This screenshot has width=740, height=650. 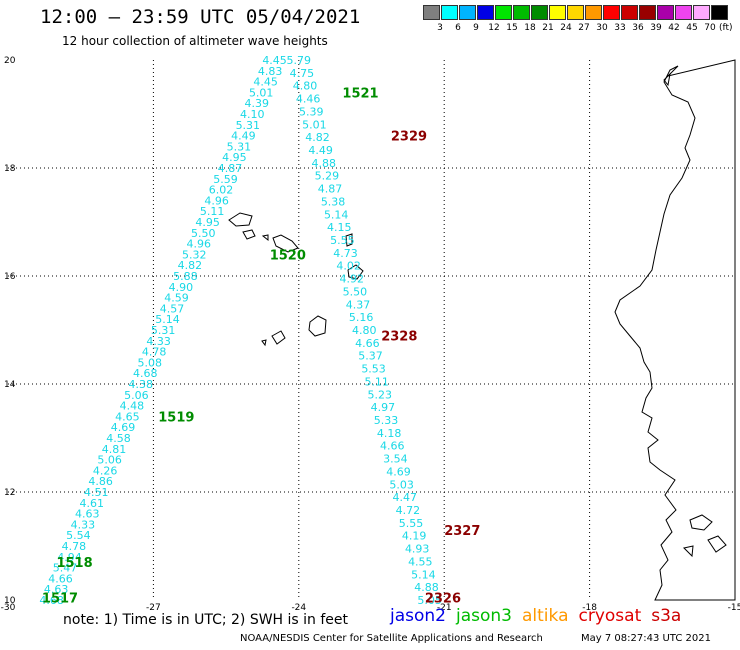 I want to click on swh-value-cryosat: 5.14, so click(x=336, y=214).